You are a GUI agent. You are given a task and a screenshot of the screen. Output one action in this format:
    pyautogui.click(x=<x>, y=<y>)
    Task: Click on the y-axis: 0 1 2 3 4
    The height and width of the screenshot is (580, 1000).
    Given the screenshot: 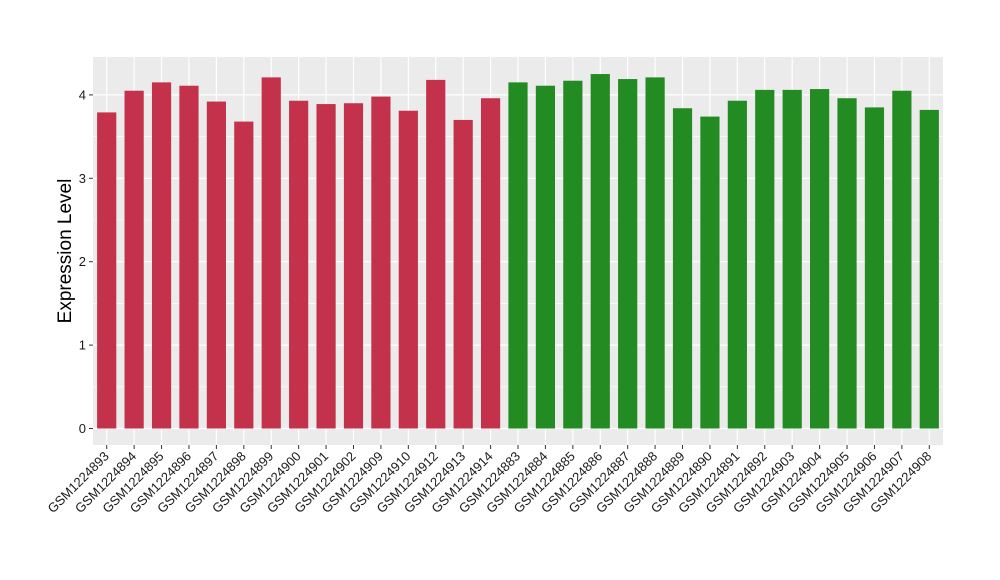 What is the action you would take?
    pyautogui.click(x=86, y=261)
    